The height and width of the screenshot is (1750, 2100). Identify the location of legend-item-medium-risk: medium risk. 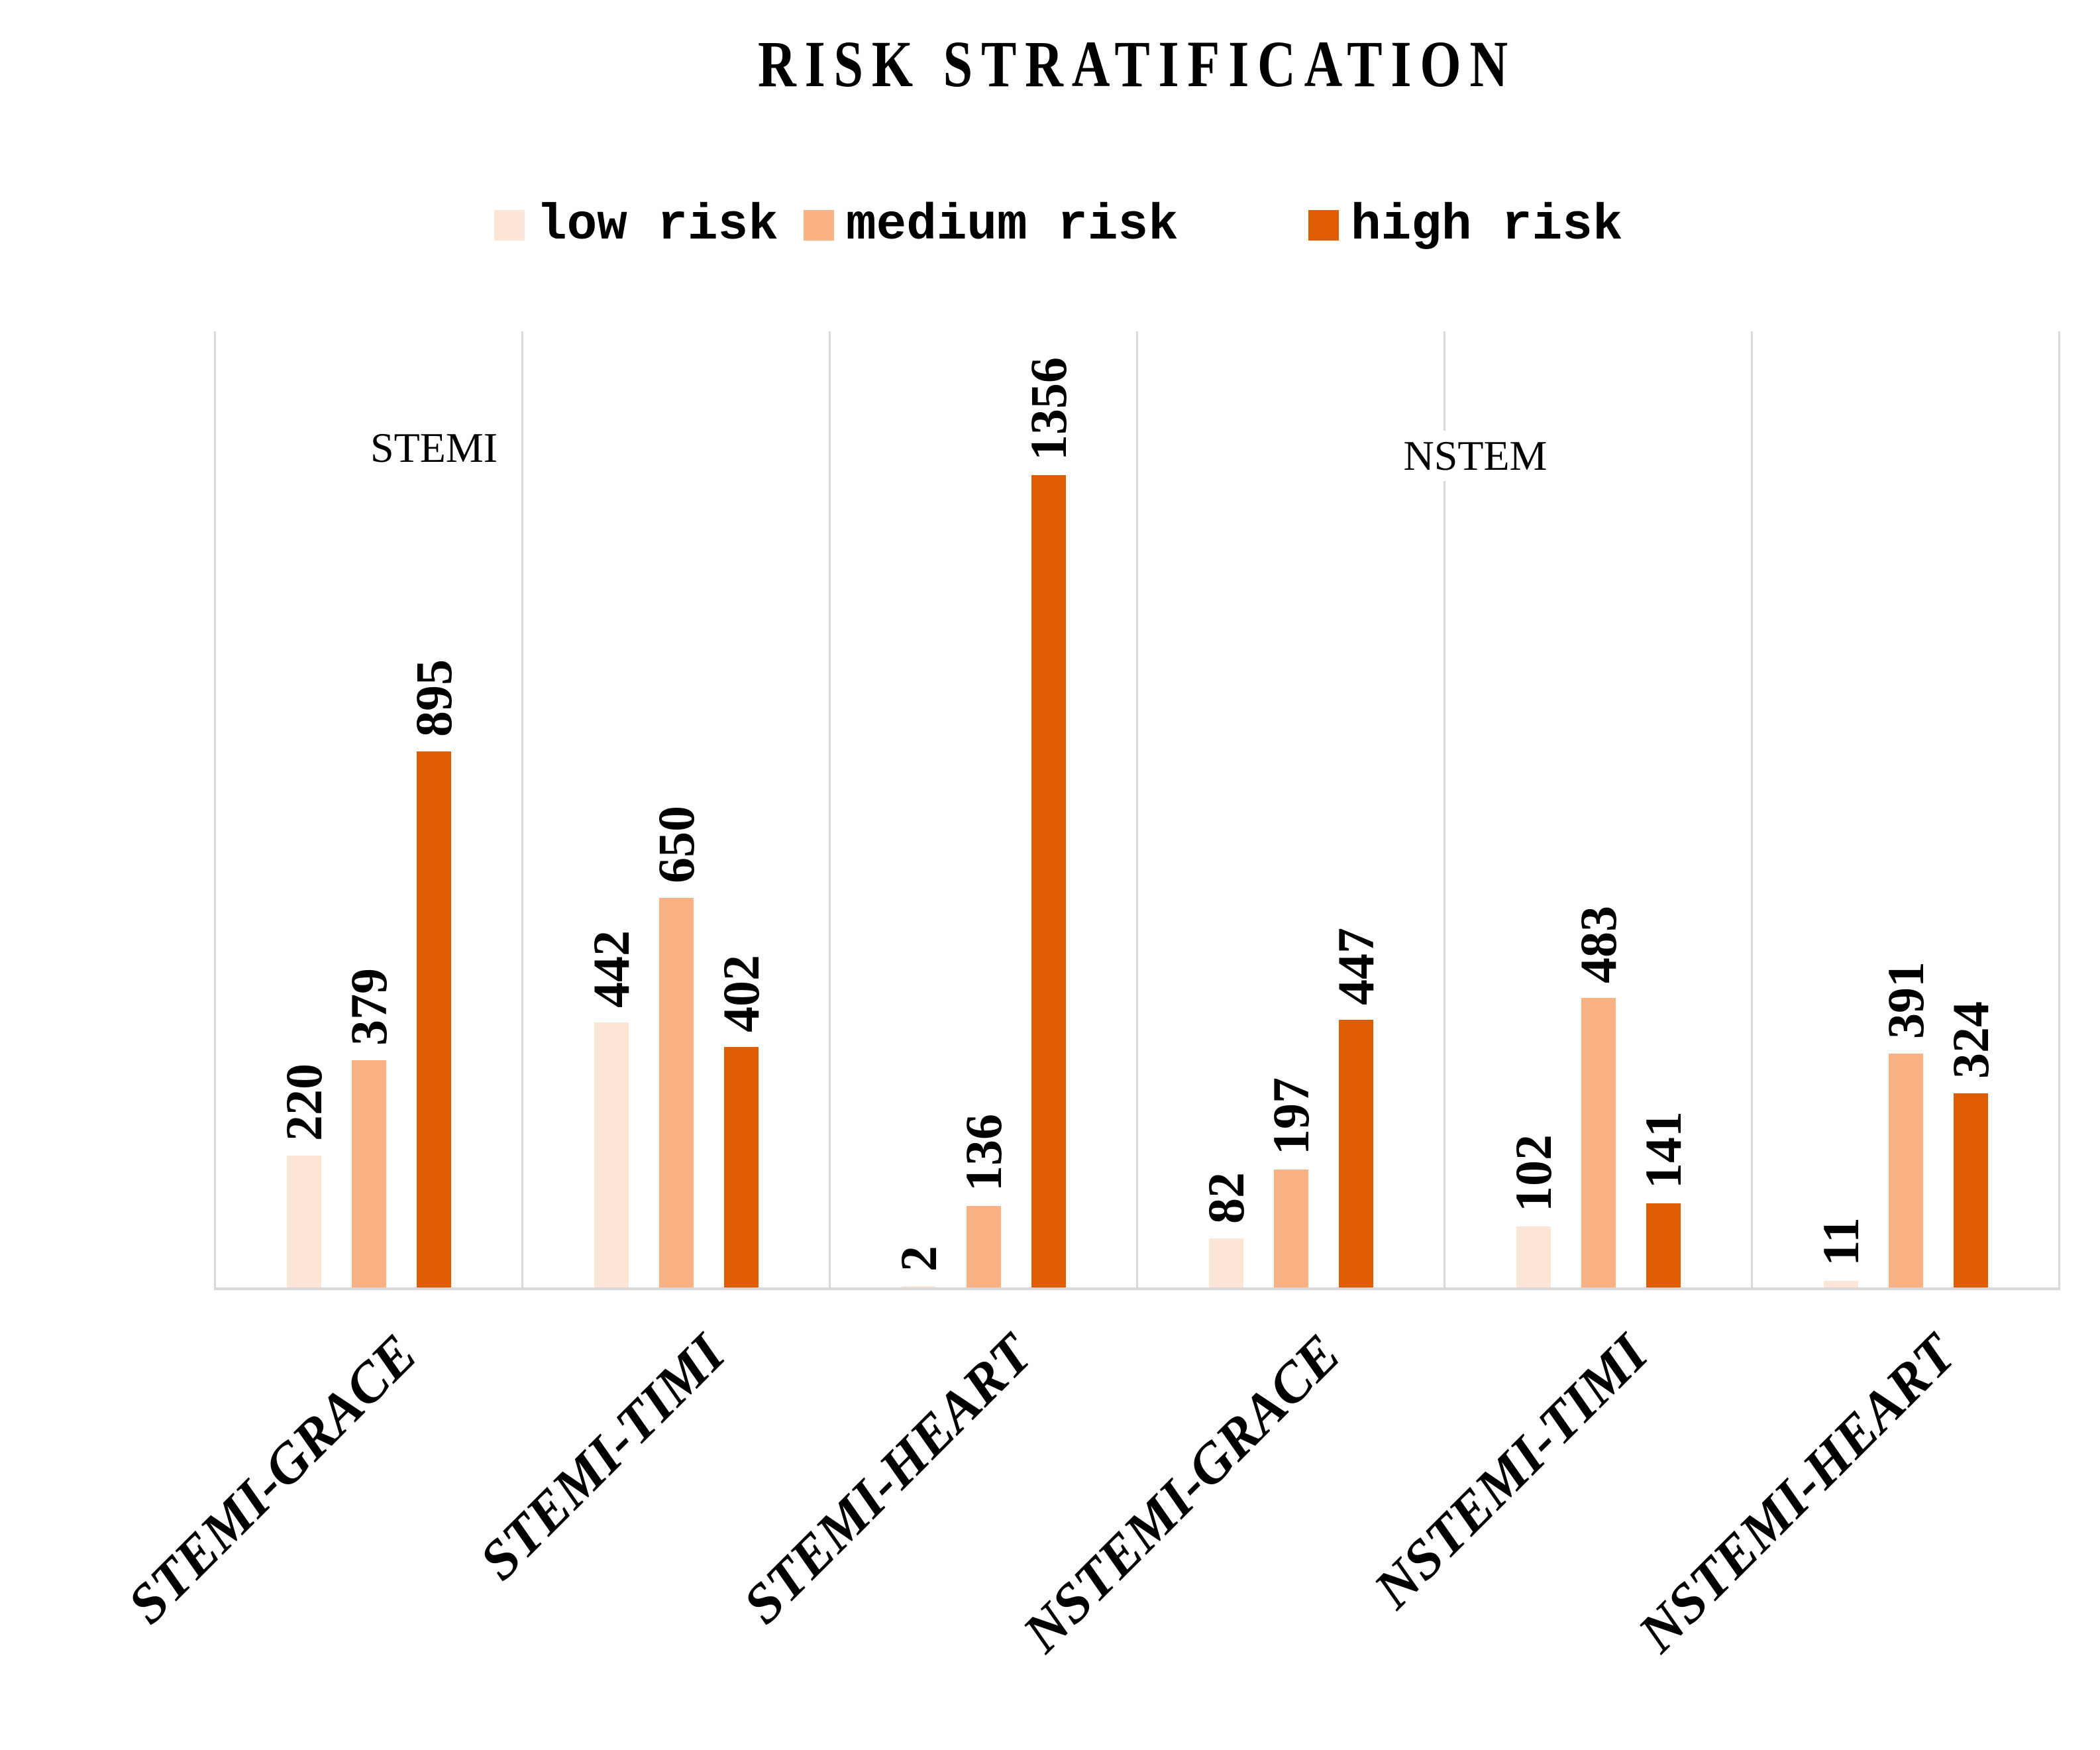
(991, 226).